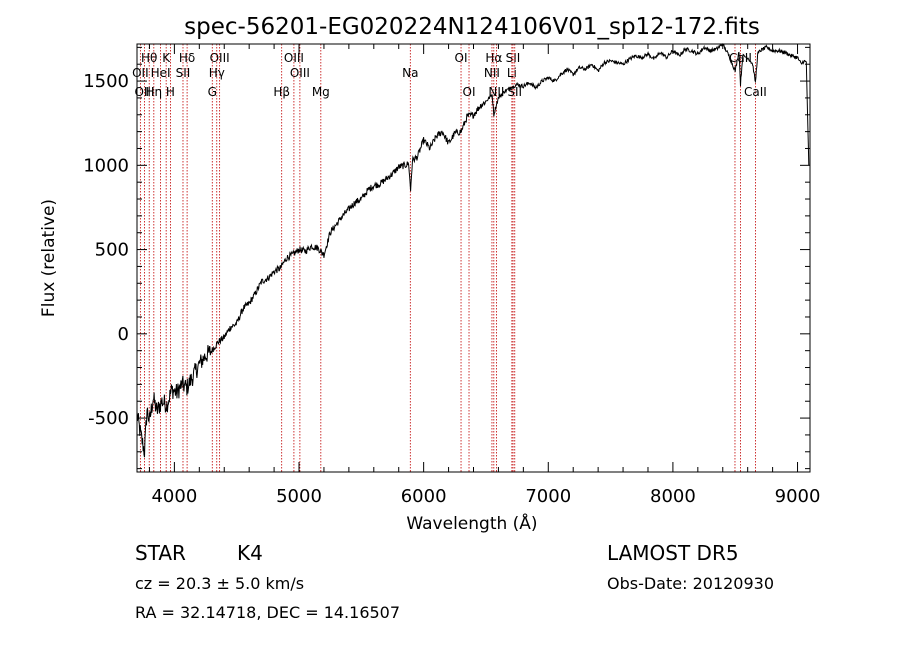 The image size is (900, 649). I want to click on spectral-line-label: Li, so click(512, 73).